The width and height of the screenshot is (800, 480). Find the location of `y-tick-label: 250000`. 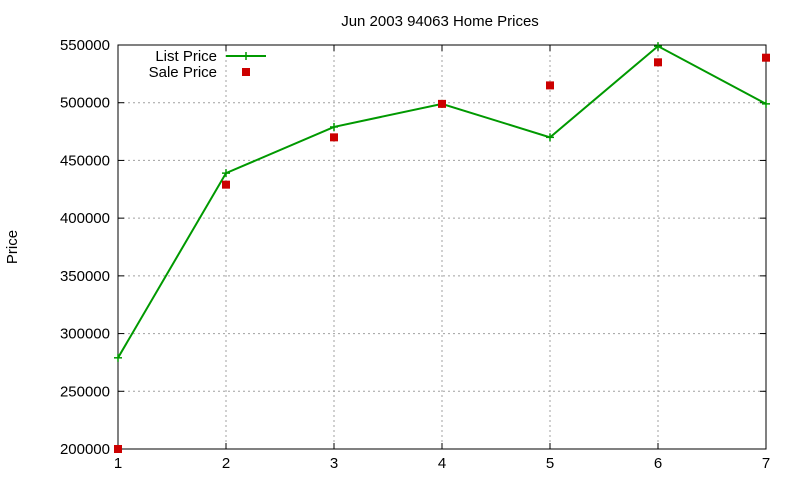

y-tick-label: 250000 is located at coordinates (85, 391).